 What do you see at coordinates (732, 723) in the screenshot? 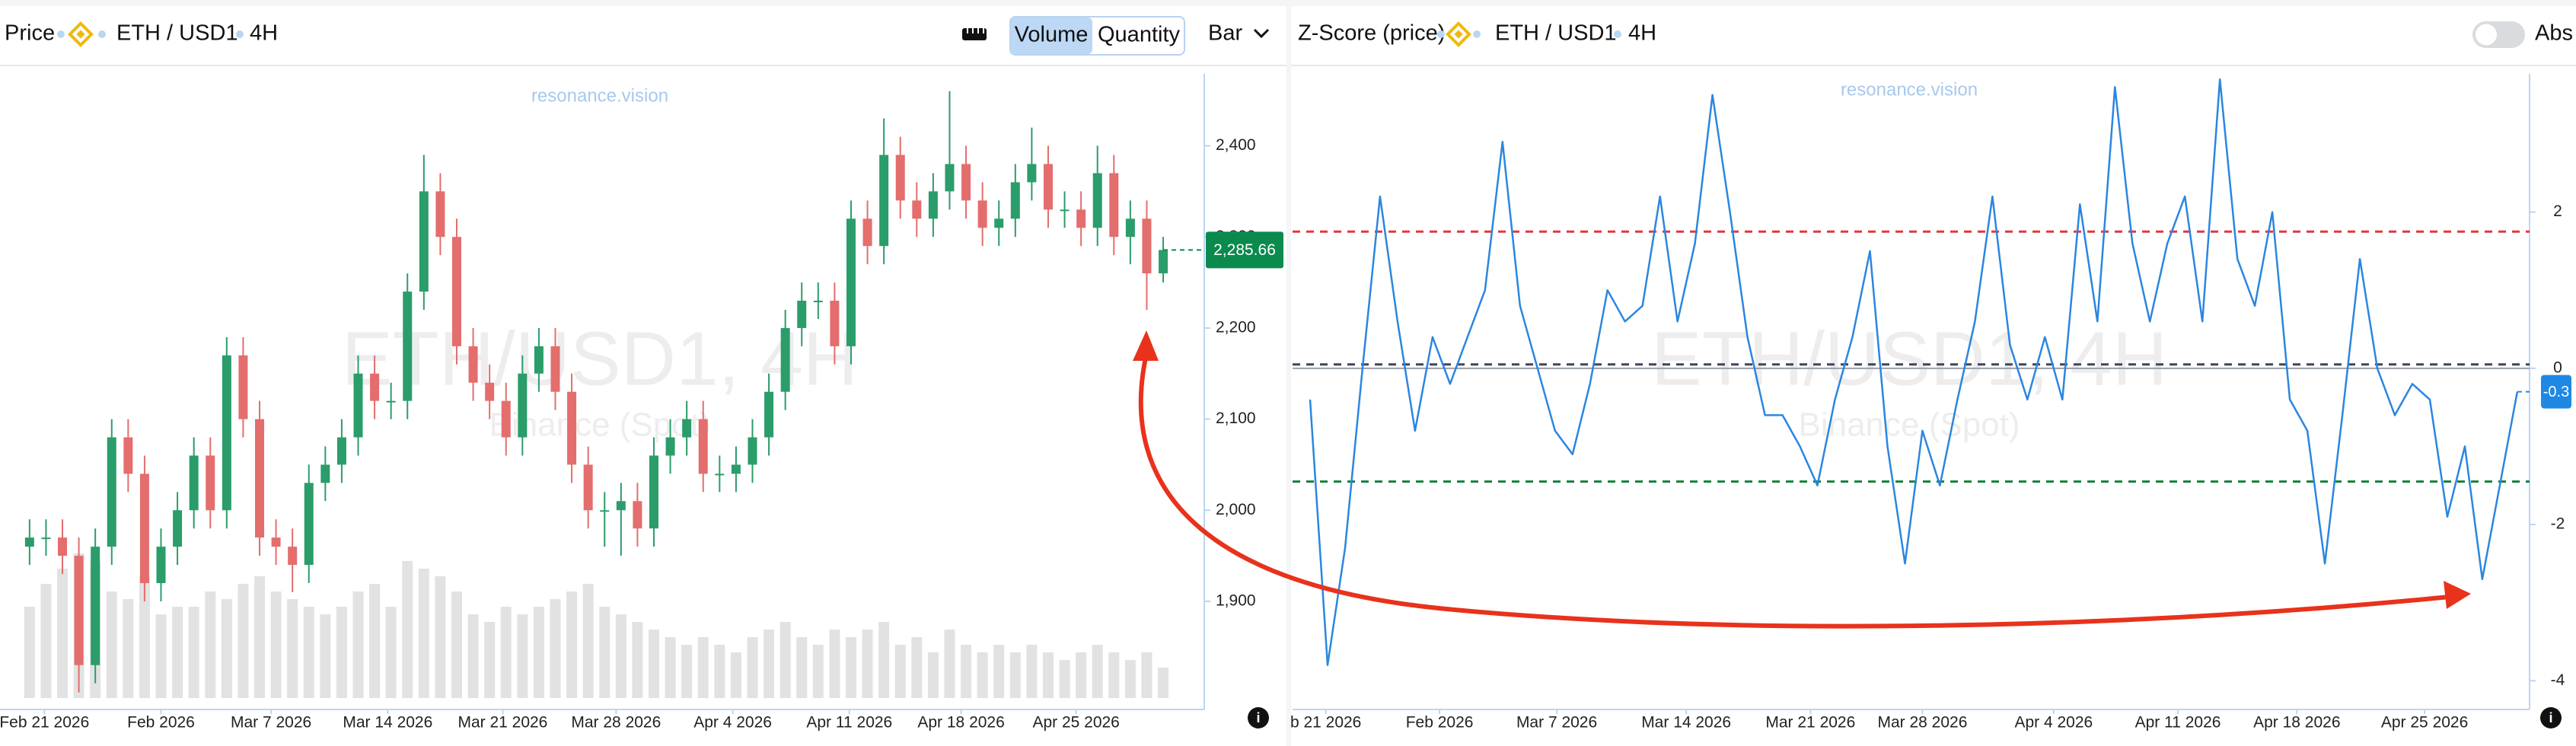
I see `x-tick-label: Apr 4 2026` at bounding box center [732, 723].